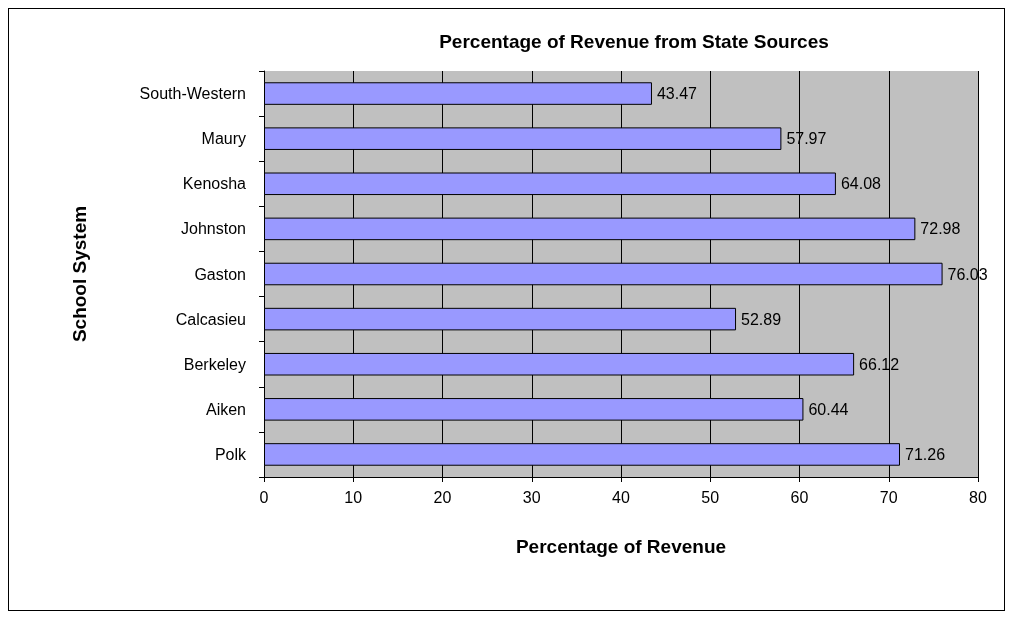 This screenshot has height=619, width=1013. Describe the element at coordinates (225, 409) in the screenshot. I see `y-tick-label: Aiken` at that location.